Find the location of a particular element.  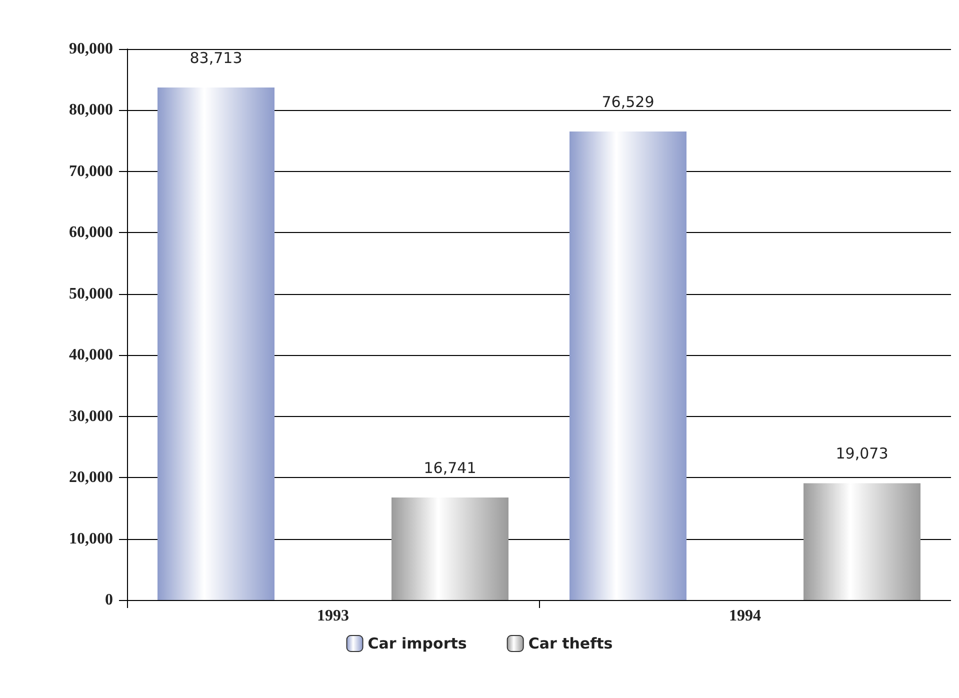

x-tick-label: 1994 is located at coordinates (745, 616).